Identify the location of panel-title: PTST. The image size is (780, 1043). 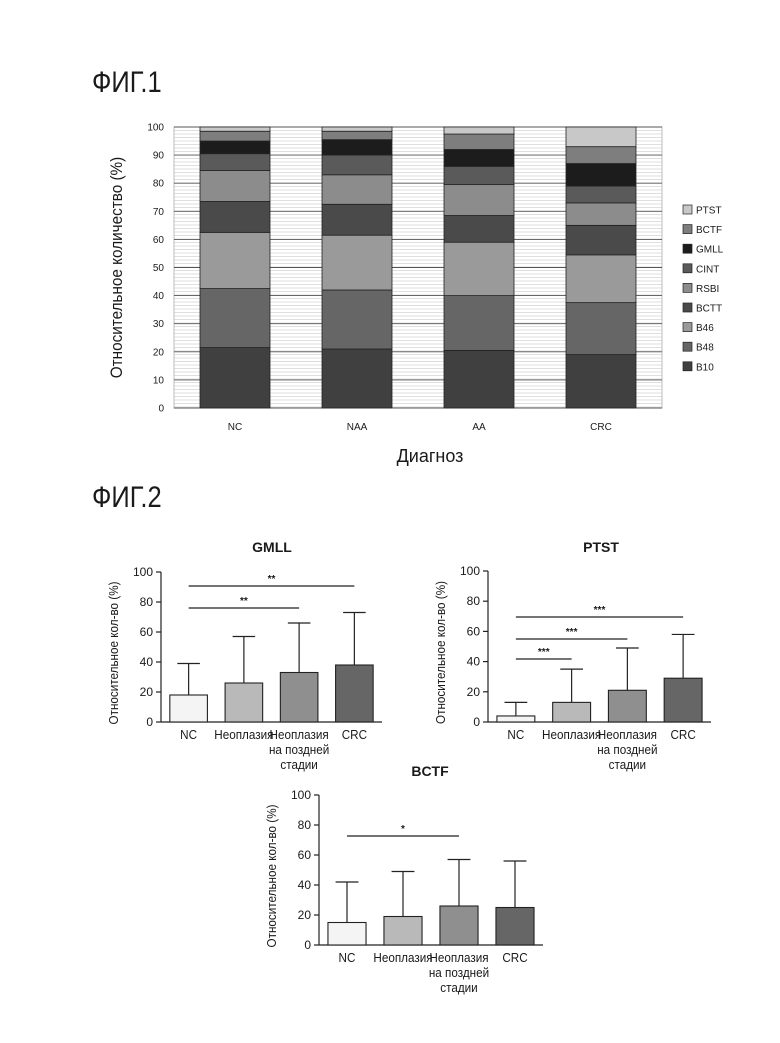
(601, 547).